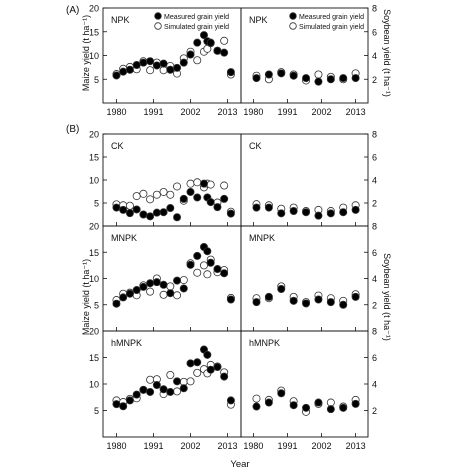 This screenshot has width=474, height=474. Describe the element at coordinates (308, 277) in the screenshot. I see `soybean-mnpk-panel: 2 4 6 8 MNPK` at that location.